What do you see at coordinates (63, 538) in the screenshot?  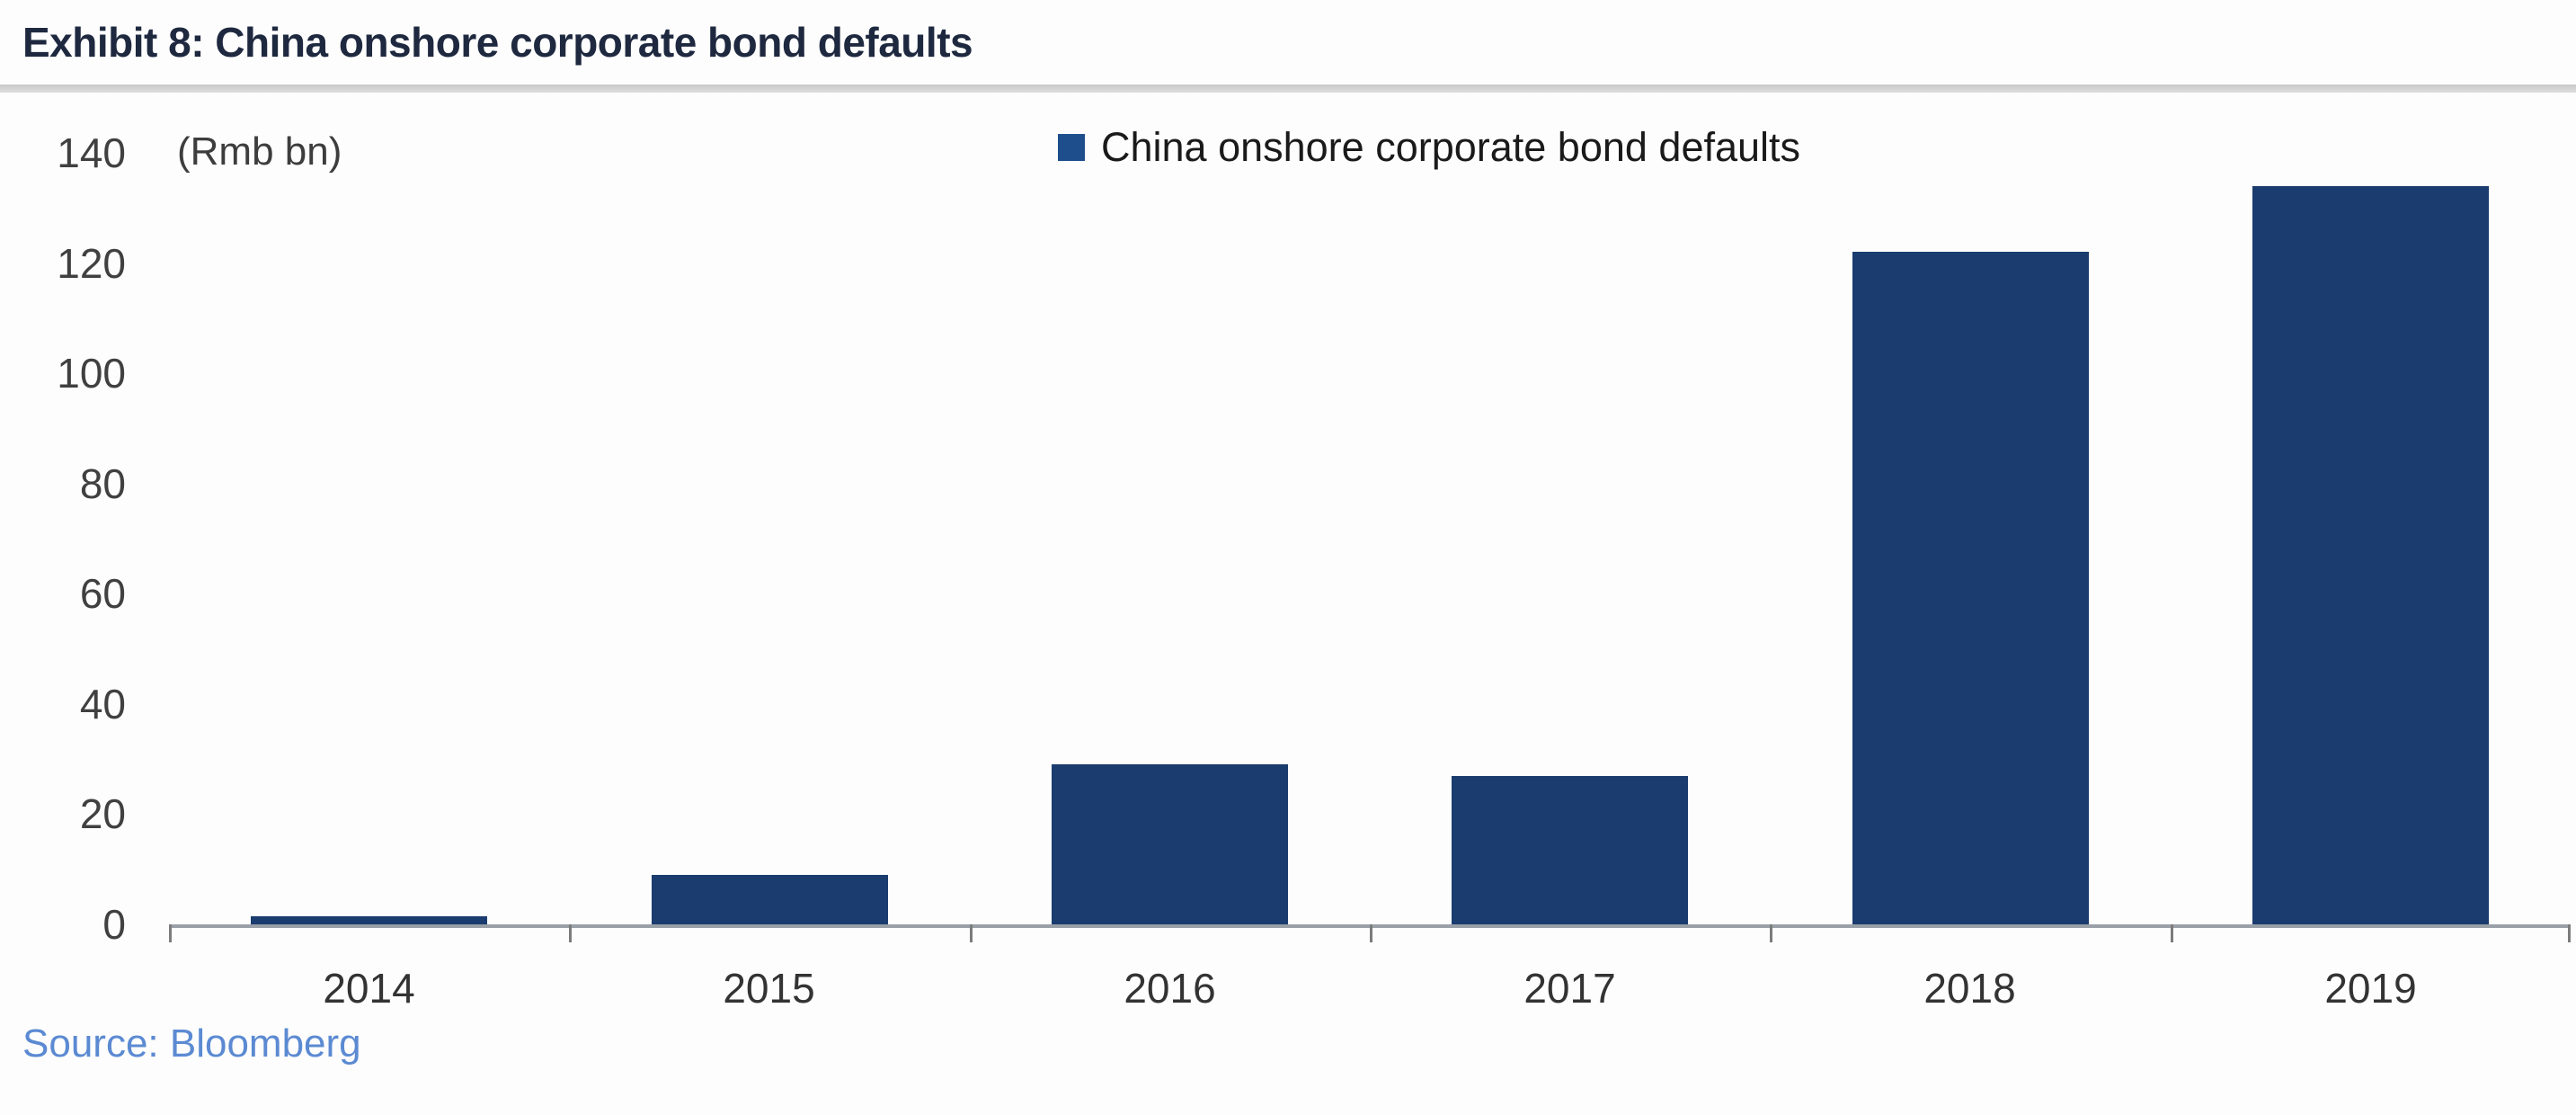 I see `y-axis: 0 20 40 60 80 100 120 140` at bounding box center [63, 538].